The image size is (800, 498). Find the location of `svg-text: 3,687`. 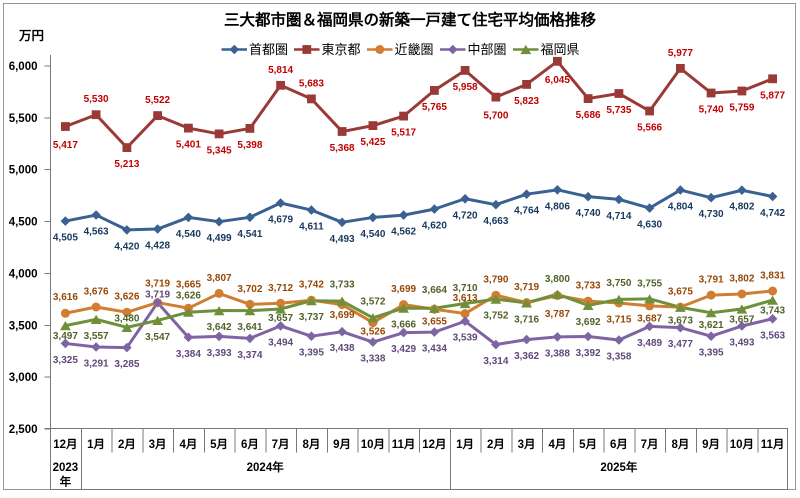

svg-text: 3,687 is located at coordinates (649, 318).